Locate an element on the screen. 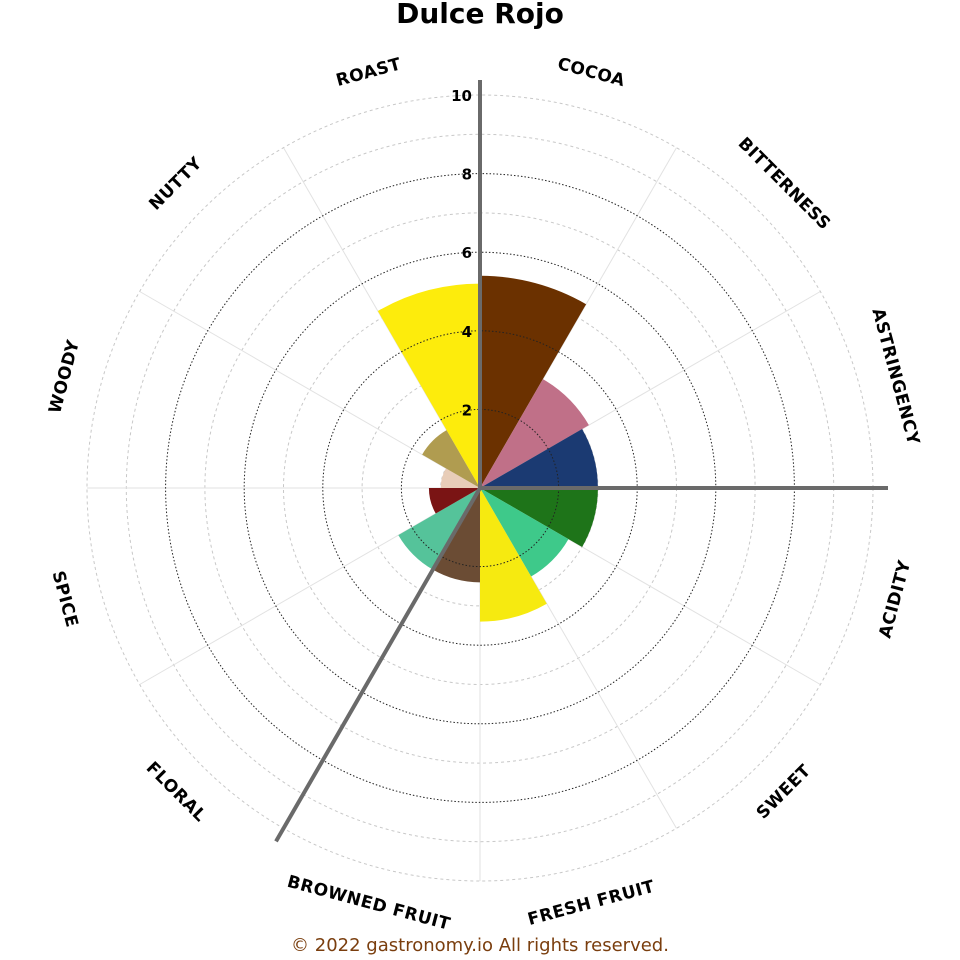  category-label: WOODY is located at coordinates (64, 377).